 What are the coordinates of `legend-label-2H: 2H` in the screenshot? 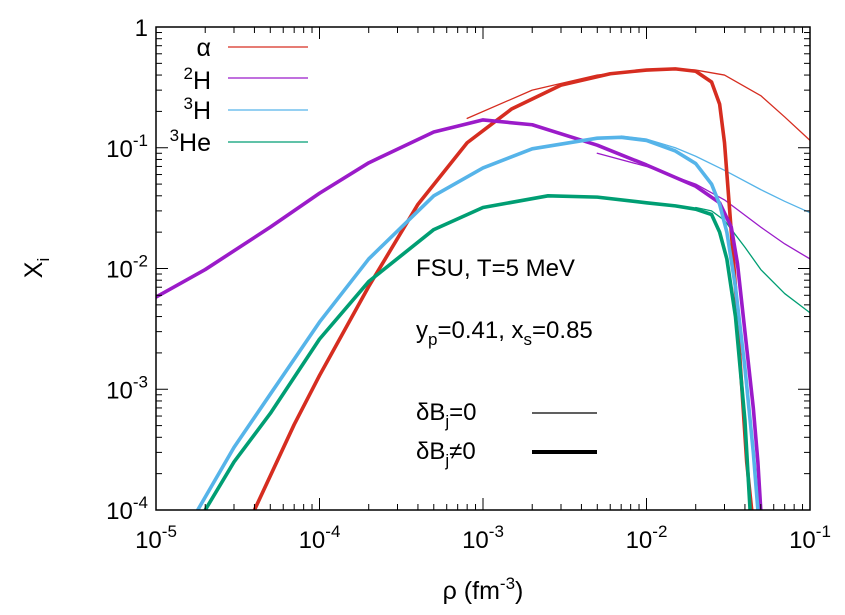 It's located at (197, 79).